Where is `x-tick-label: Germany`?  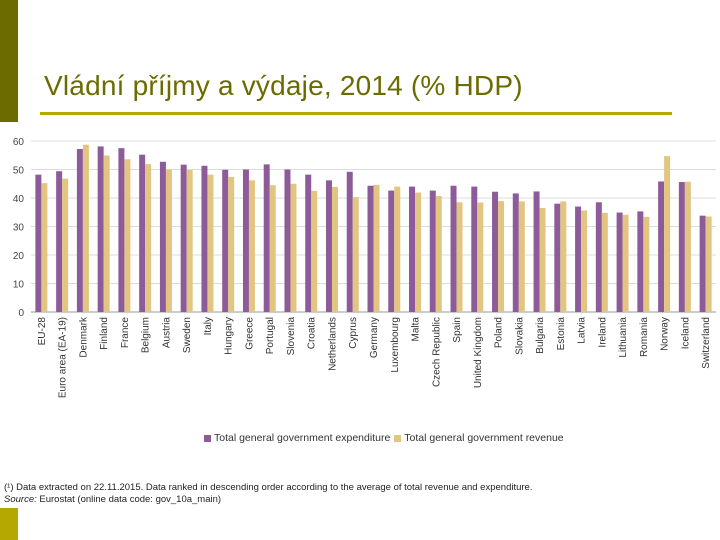
x-tick-label: Germany is located at coordinates (374, 337).